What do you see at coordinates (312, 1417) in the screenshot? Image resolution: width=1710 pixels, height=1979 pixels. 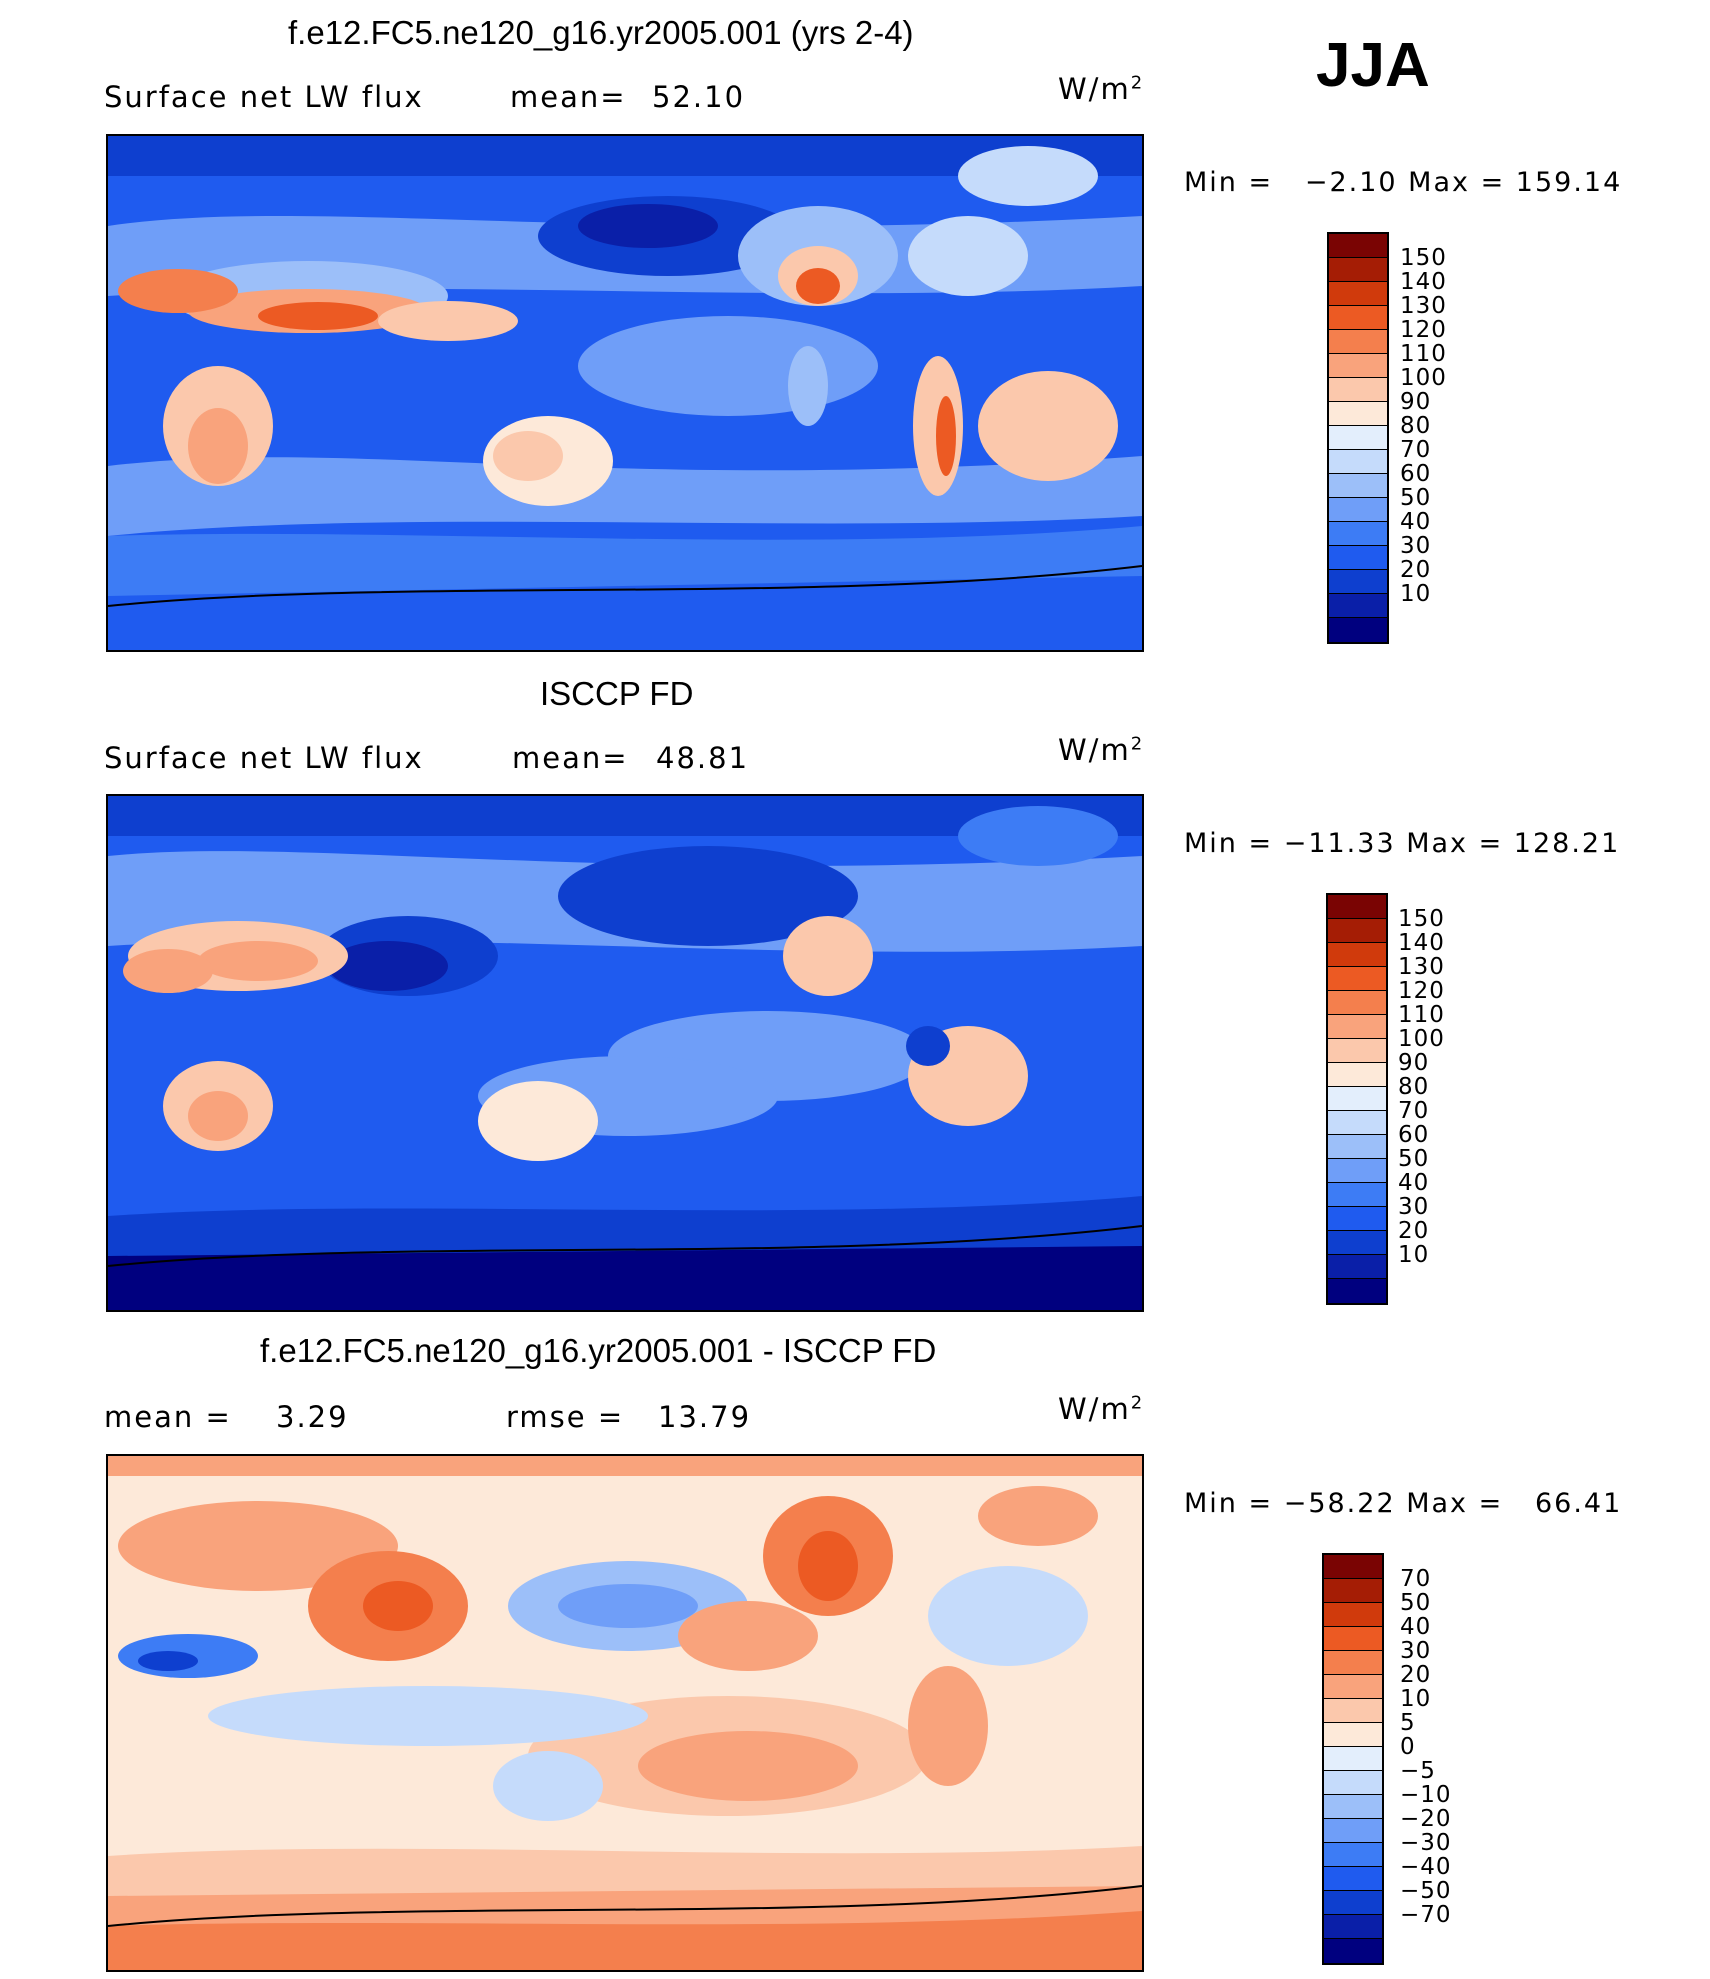 I see `diff-mean-value: 3.29` at bounding box center [312, 1417].